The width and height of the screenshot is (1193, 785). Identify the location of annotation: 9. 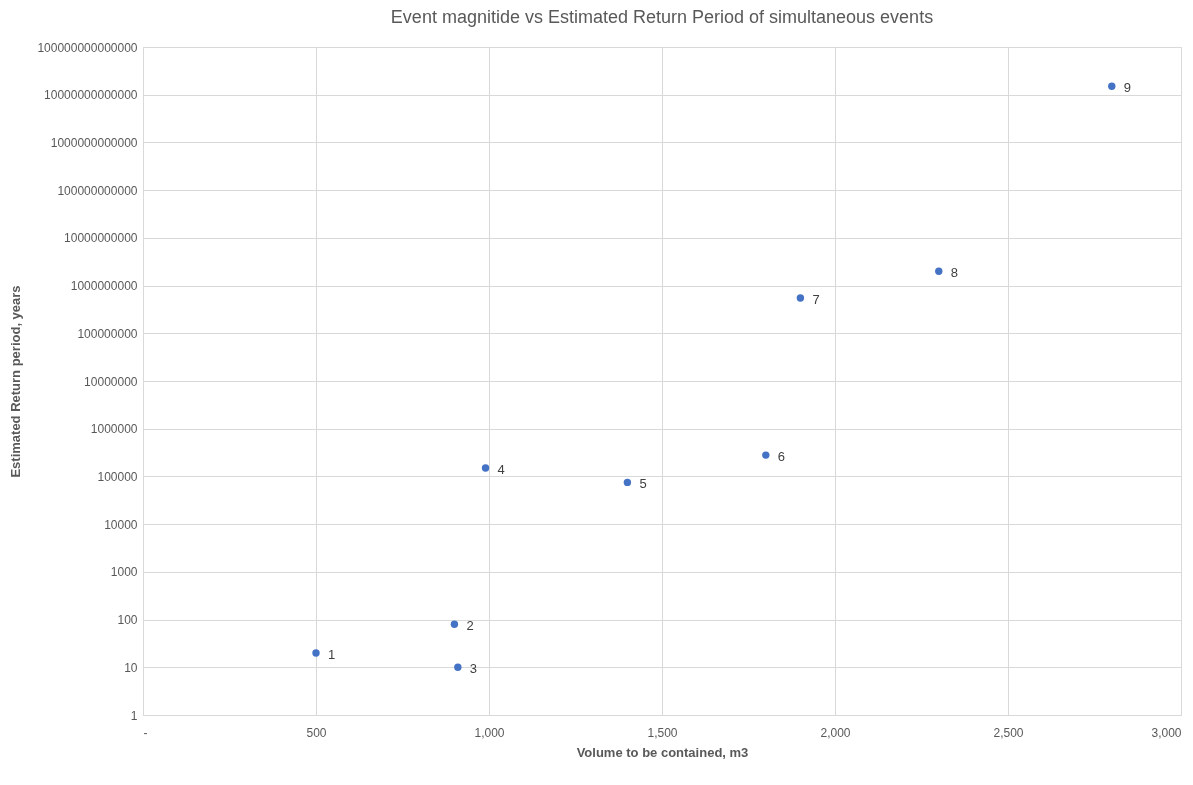
(1127, 88).